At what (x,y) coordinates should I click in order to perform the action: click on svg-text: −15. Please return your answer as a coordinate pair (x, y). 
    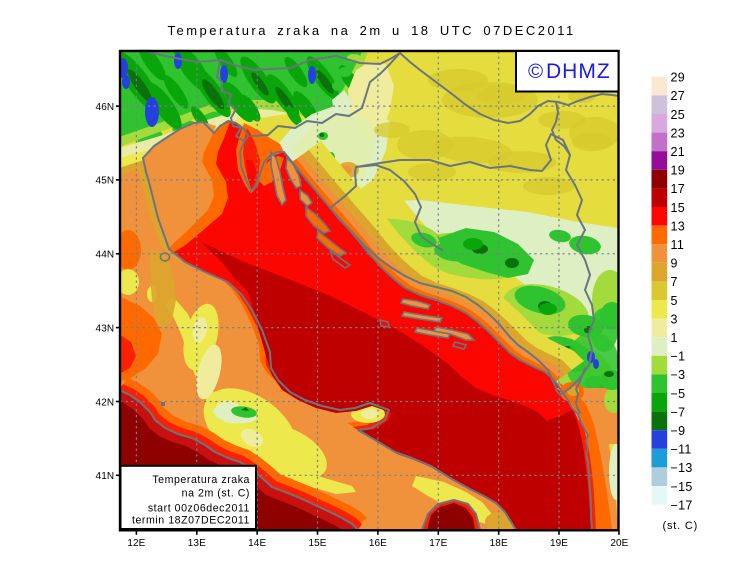
    Looking at the image, I should click on (682, 487).